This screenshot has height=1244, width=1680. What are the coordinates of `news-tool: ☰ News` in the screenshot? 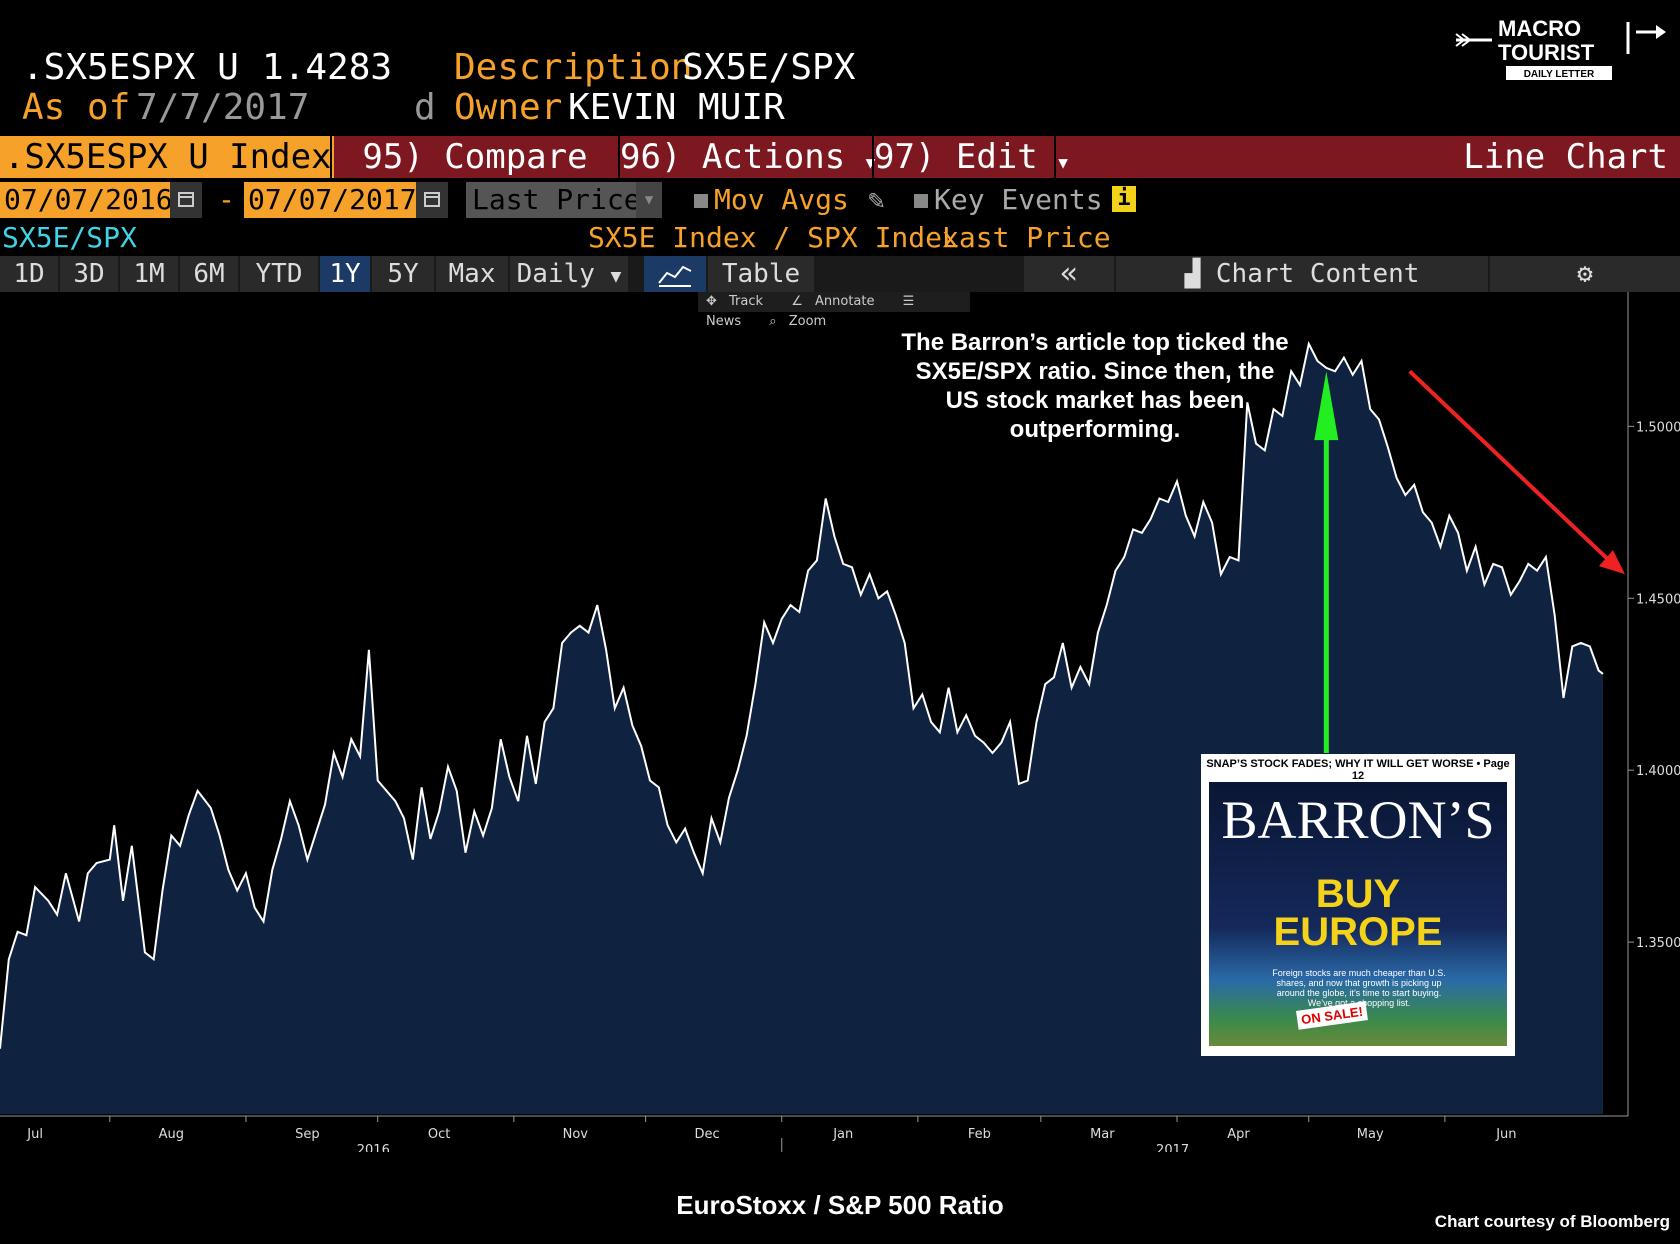 It's located at (810, 311).